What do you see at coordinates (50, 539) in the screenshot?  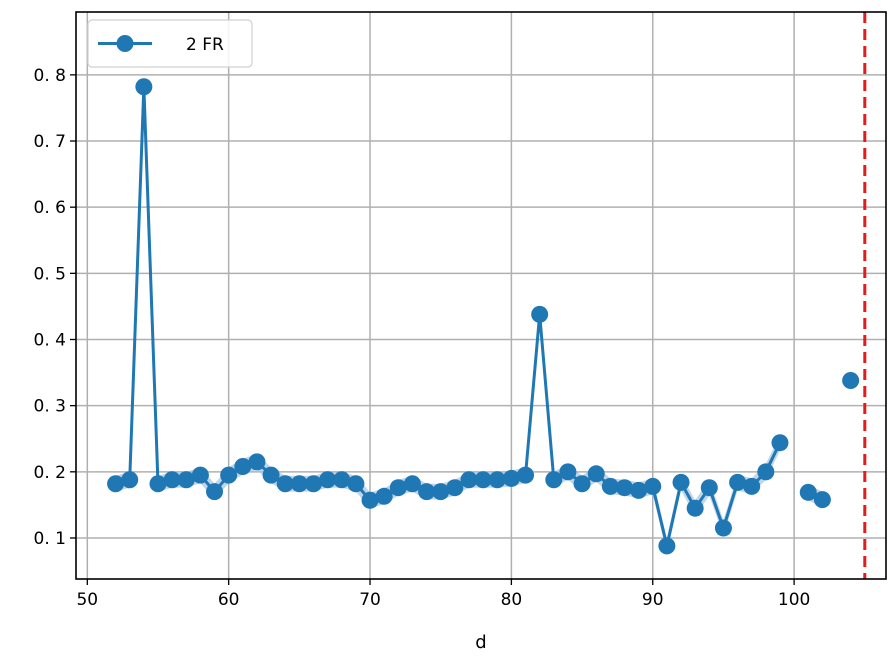 I see `y-tick-label: 0. 1` at bounding box center [50, 539].